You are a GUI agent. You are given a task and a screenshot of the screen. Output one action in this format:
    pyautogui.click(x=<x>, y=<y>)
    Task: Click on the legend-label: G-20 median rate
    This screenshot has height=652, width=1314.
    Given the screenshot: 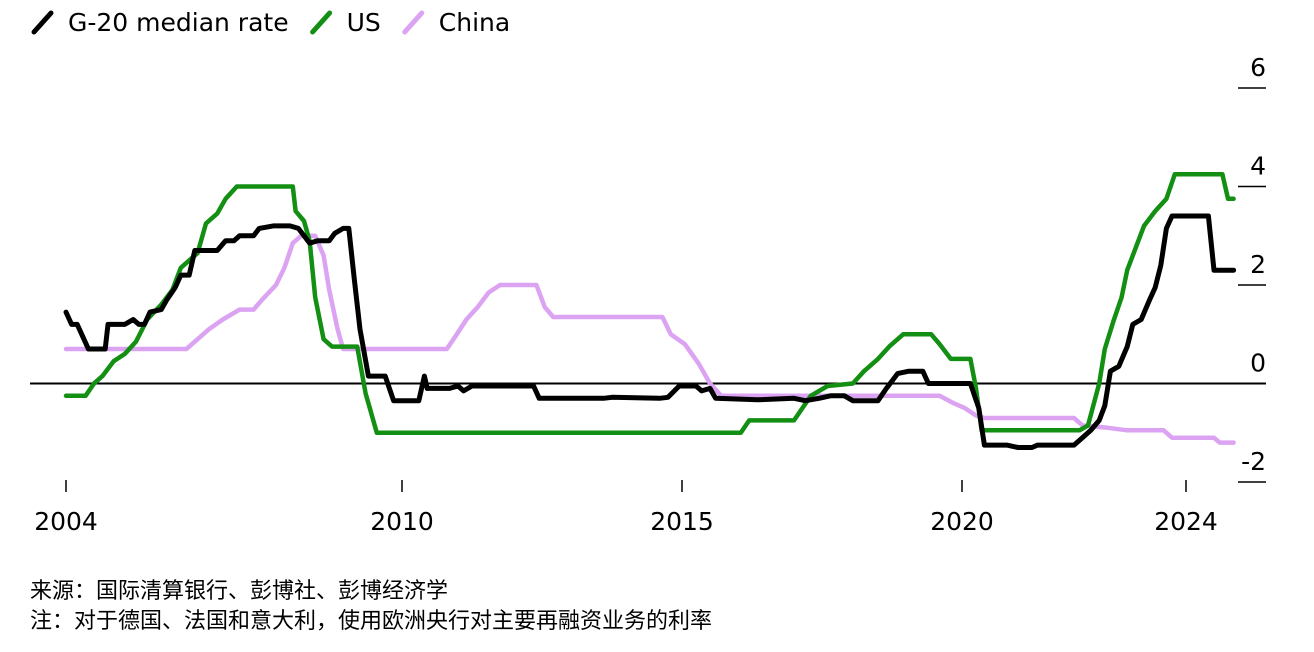 What is the action you would take?
    pyautogui.click(x=178, y=22)
    